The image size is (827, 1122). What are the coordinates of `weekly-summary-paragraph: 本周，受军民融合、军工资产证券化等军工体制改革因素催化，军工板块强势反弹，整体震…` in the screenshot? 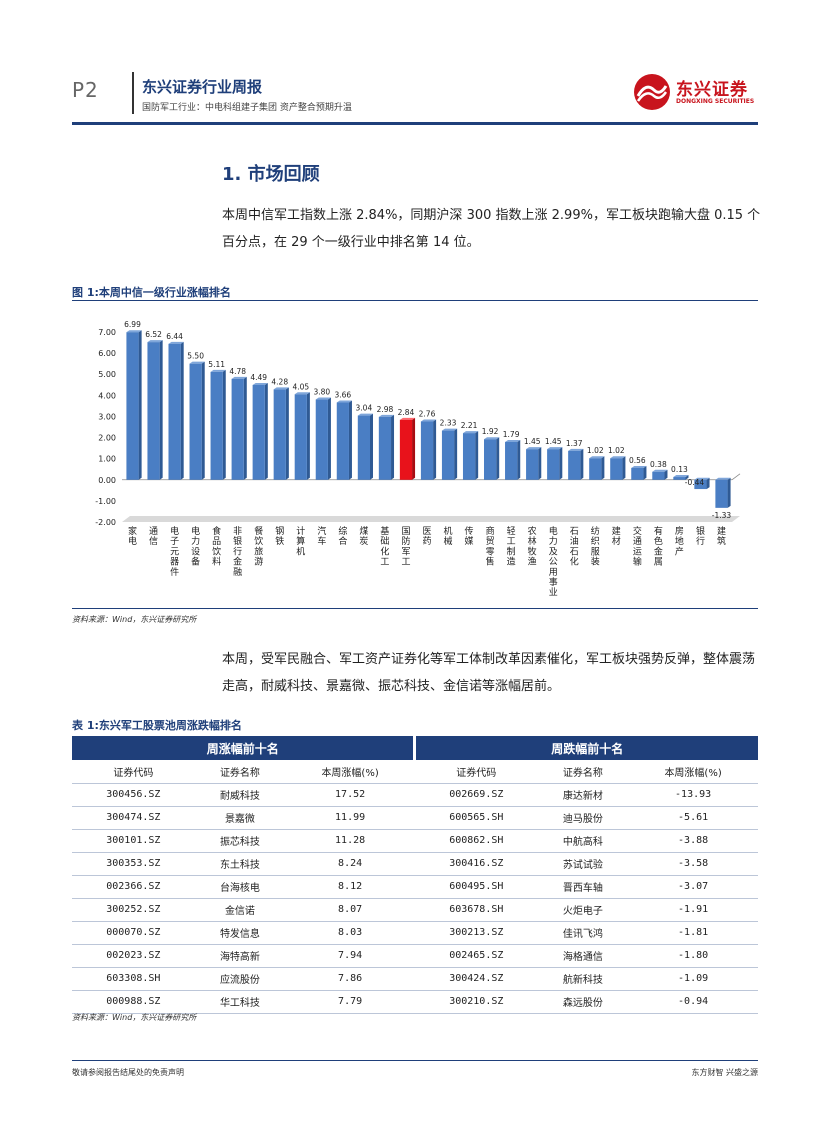 It's located at (489, 673).